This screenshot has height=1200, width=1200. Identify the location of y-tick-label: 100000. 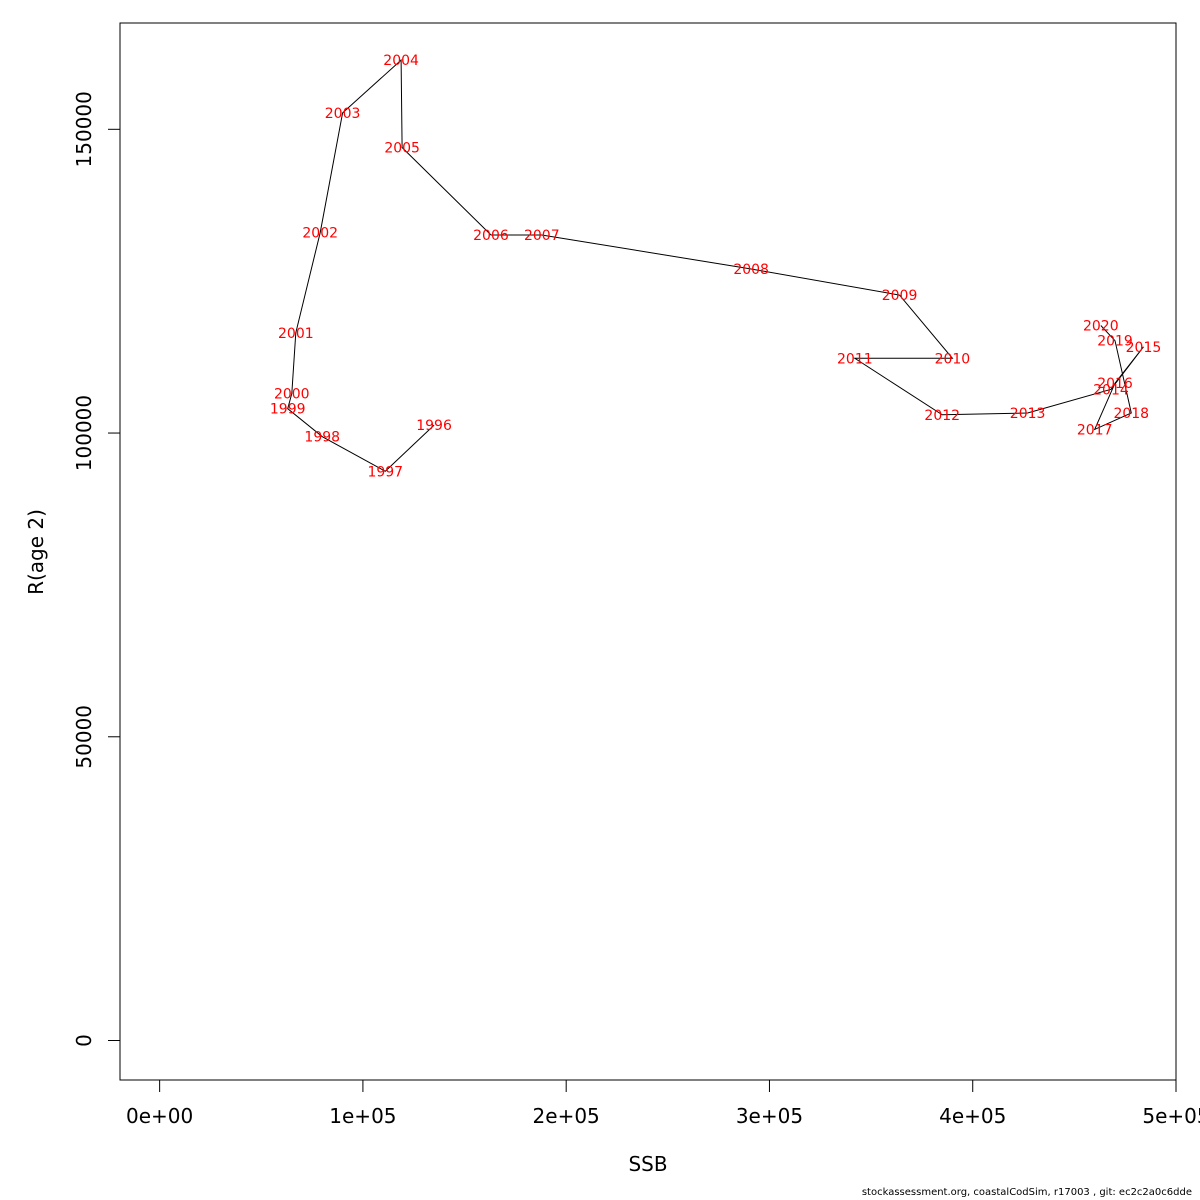
(84, 433).